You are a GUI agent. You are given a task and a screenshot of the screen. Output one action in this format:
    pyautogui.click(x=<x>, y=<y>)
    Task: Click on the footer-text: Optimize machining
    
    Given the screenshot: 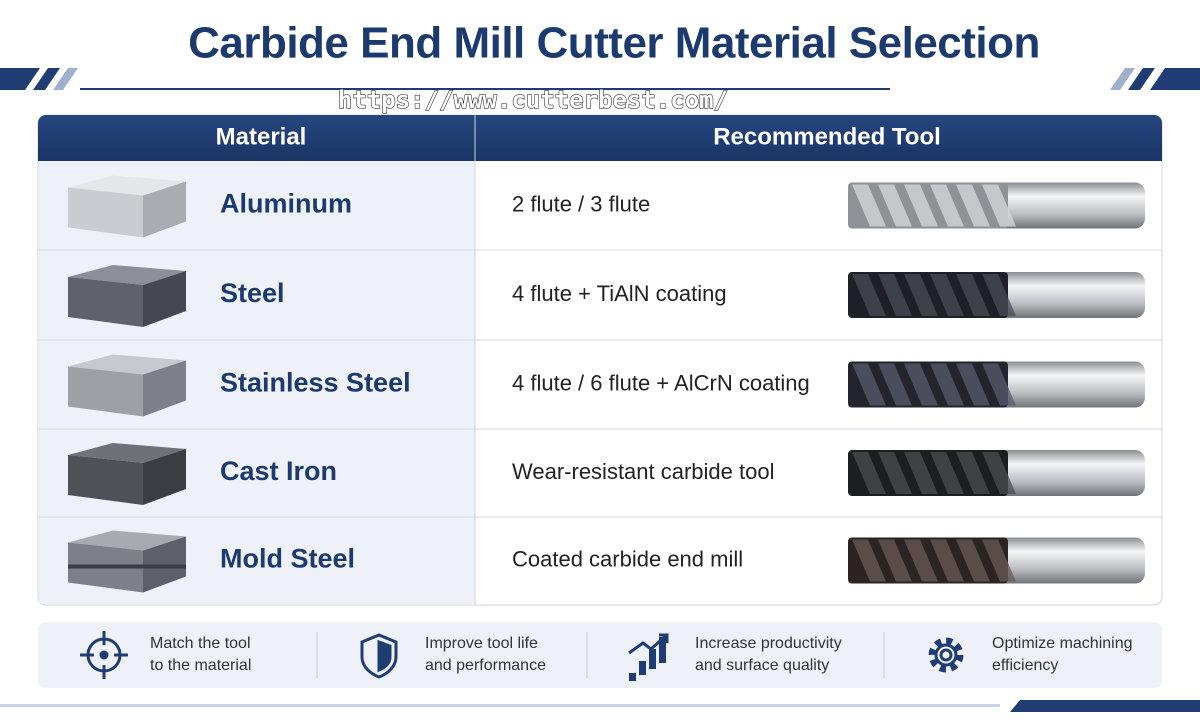 What is the action you would take?
    pyautogui.click(x=1062, y=643)
    